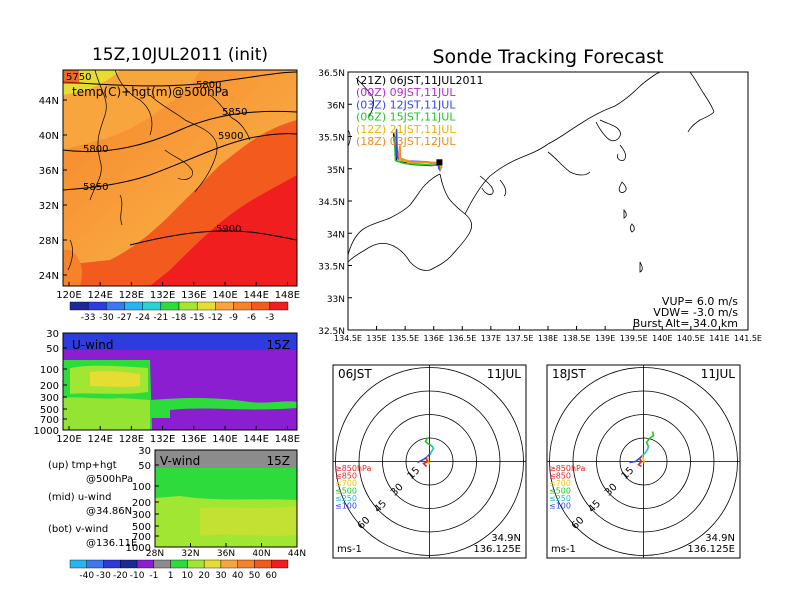 The height and width of the screenshot is (616, 792). What do you see at coordinates (497, 549) in the screenshot?
I see `hodograph-lon: 136.125E` at bounding box center [497, 549].